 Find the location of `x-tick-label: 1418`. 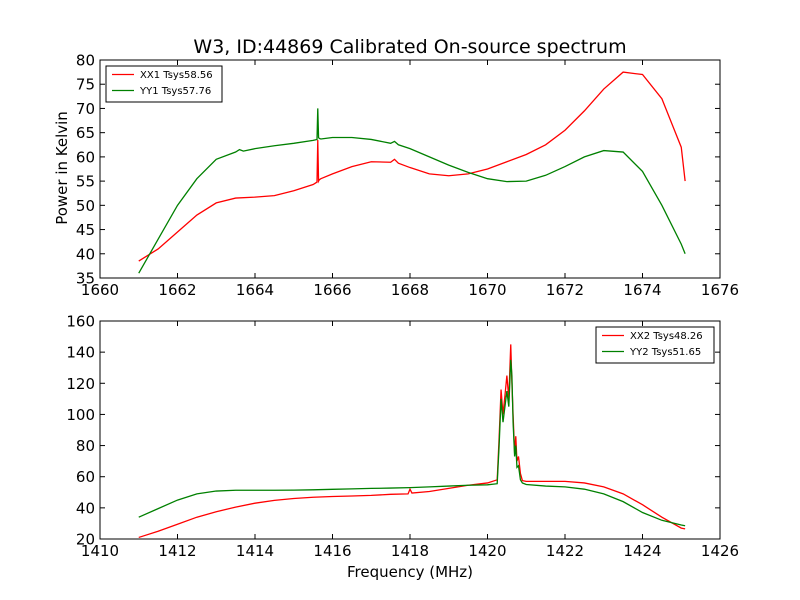

x-tick-label: 1418 is located at coordinates (410, 551).